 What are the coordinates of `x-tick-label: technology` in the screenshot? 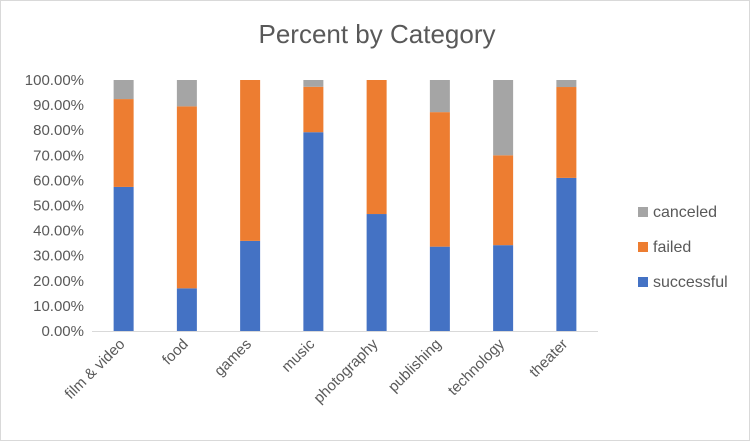 It's located at (477, 367).